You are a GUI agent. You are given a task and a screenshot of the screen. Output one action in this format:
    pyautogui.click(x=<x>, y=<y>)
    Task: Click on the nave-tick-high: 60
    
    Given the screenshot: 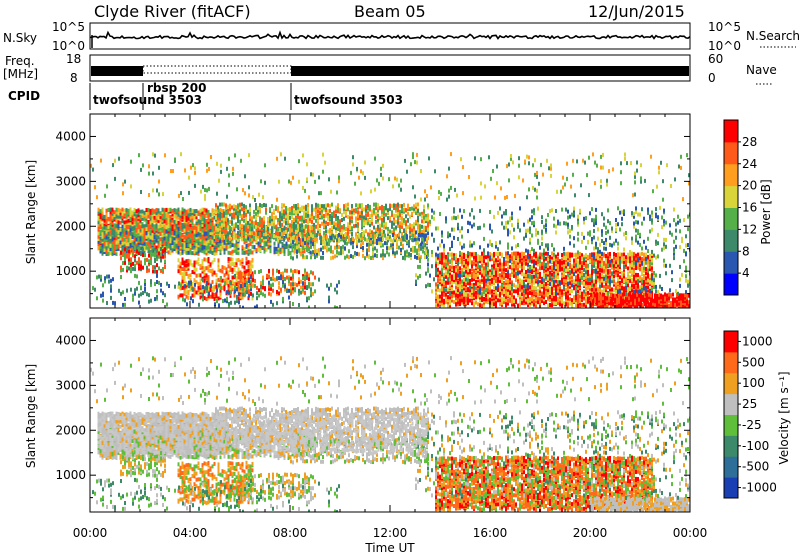 What is the action you would take?
    pyautogui.click(x=715, y=59)
    